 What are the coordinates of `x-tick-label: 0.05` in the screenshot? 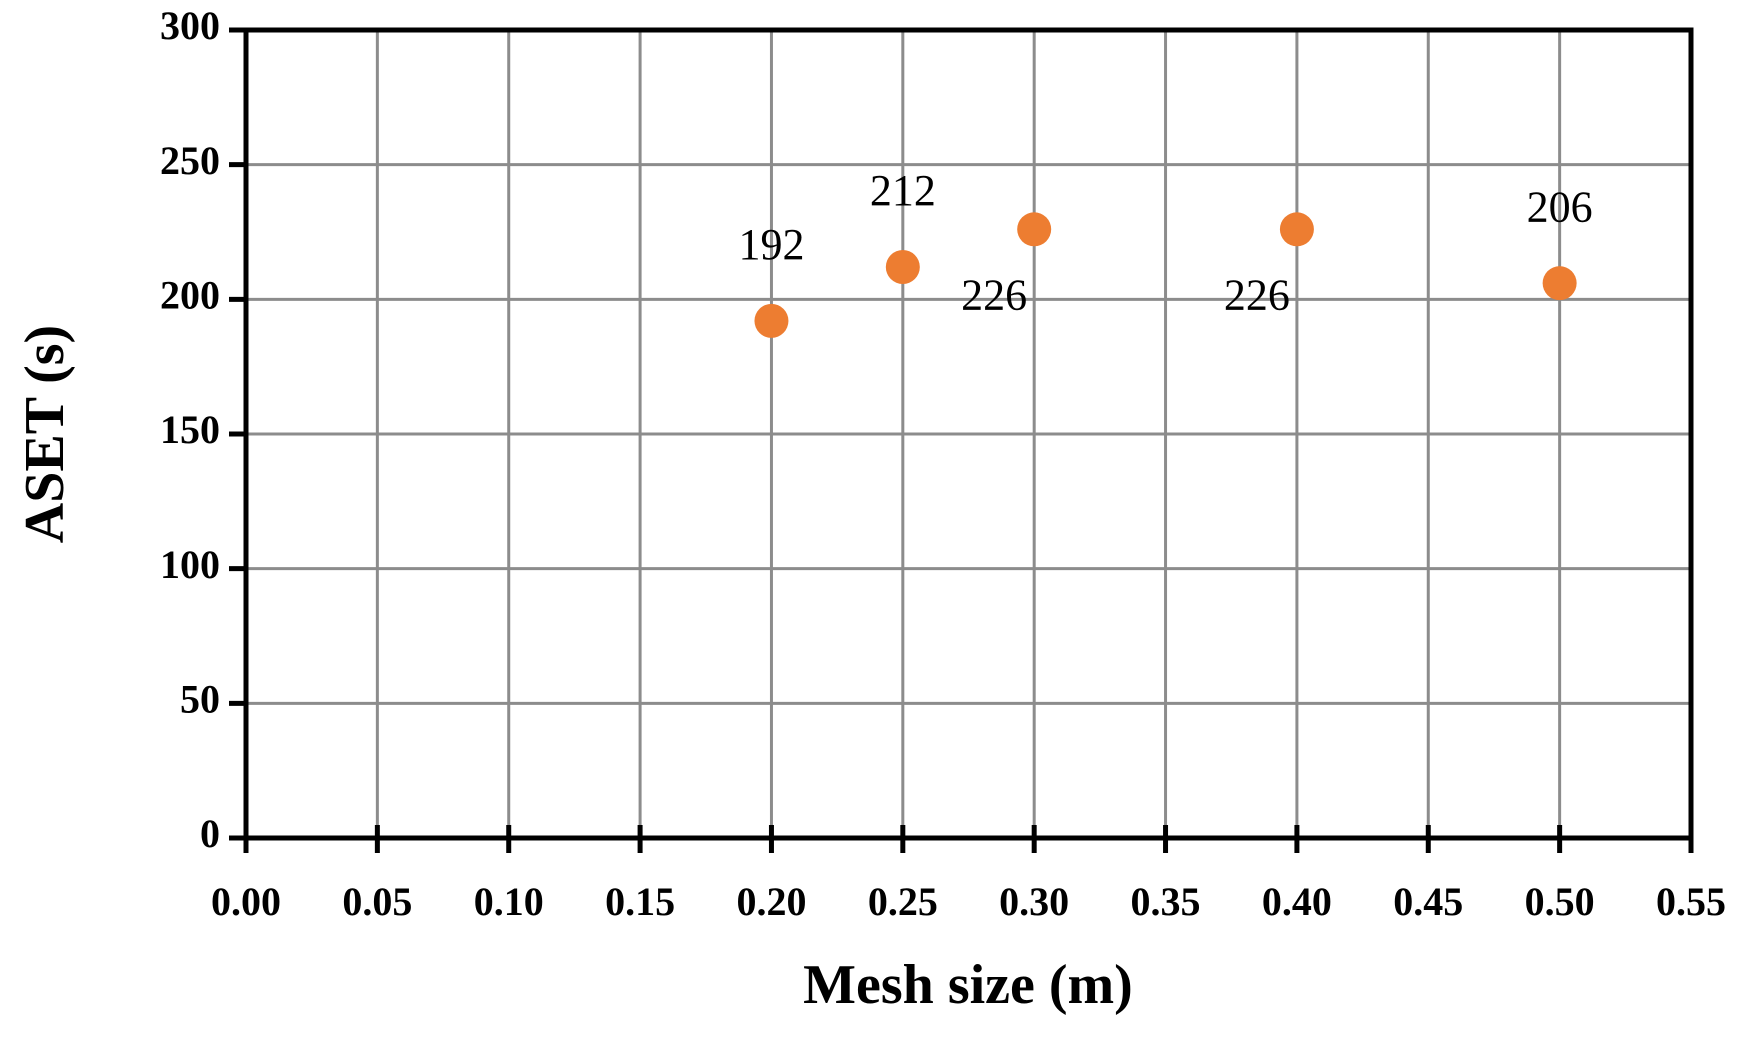 It's located at (377, 901).